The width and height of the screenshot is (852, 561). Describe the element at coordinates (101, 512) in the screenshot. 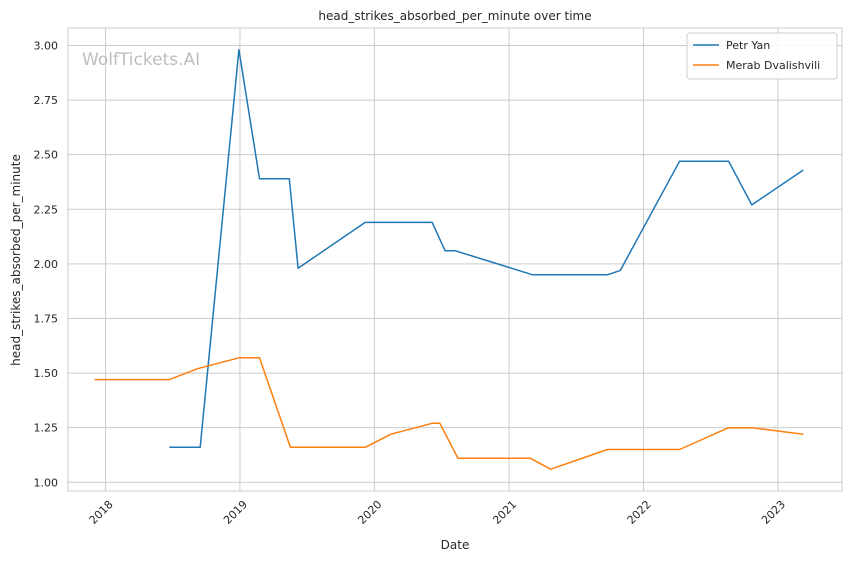

I see `x-tick-label: 2018` at that location.